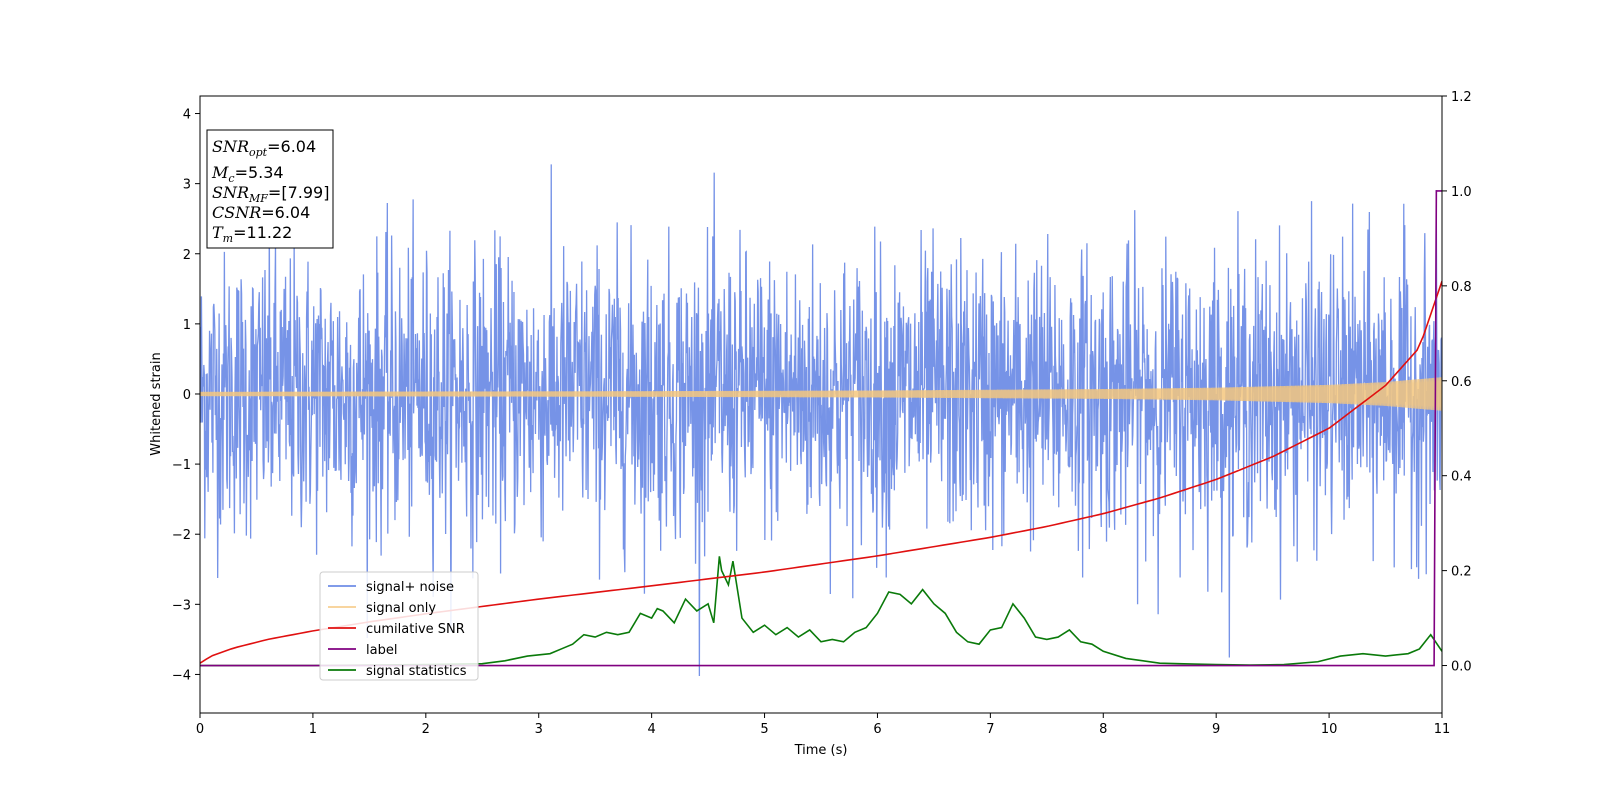  I want to click on legend-entry: cumilative SNR, so click(415, 629).